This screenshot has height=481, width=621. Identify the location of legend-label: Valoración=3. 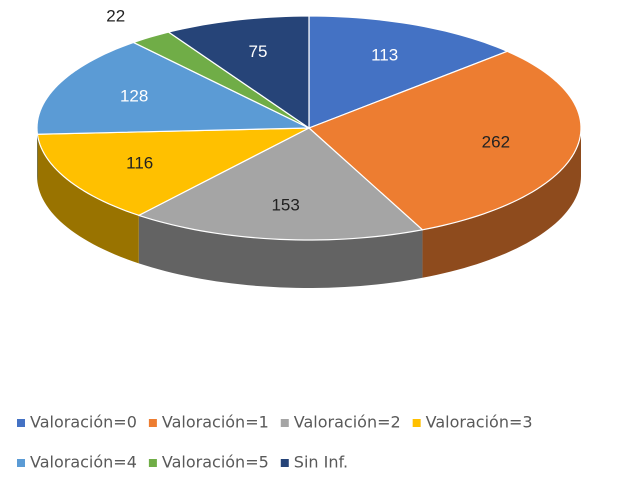
(479, 422).